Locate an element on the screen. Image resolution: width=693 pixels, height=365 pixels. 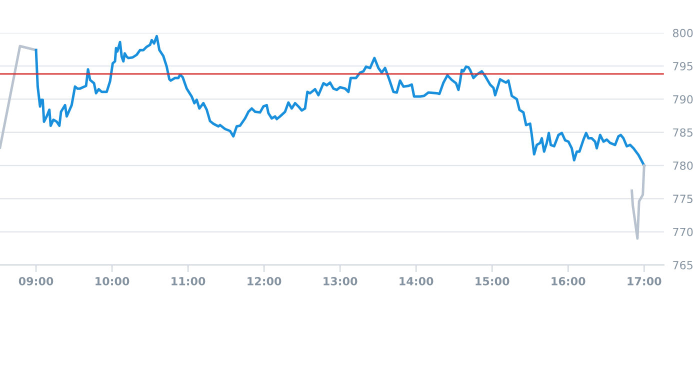
x-tick-label: 10:00 is located at coordinates (113, 281).